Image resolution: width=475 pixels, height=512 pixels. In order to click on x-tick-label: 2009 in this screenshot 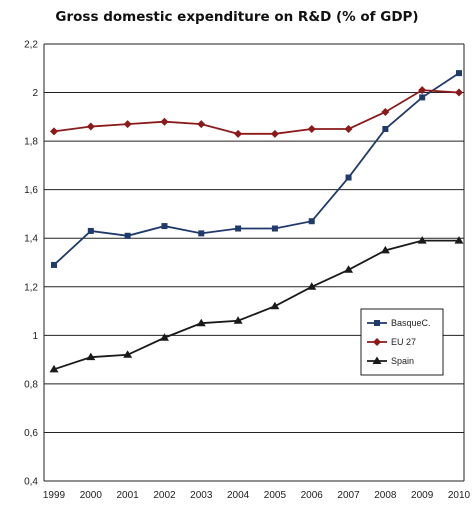, I will do `click(422, 495)`.